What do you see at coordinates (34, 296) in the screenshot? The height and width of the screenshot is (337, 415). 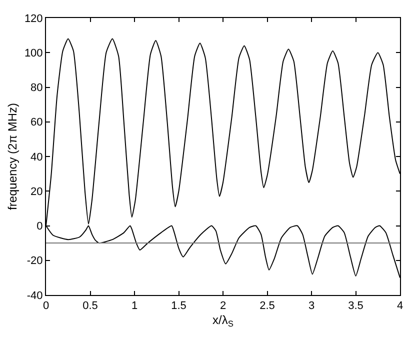 I see `y-tick-label: -40` at bounding box center [34, 296].